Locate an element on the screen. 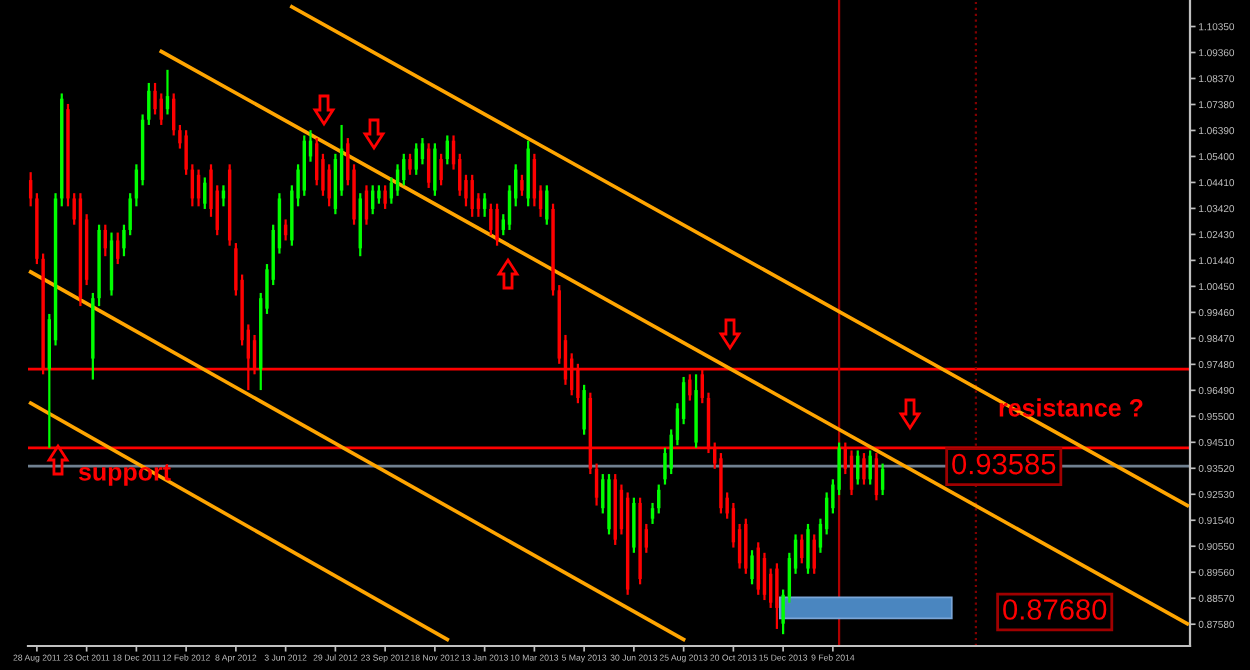 Image resolution: width=1250 pixels, height=670 pixels. annotation: 0.93585 is located at coordinates (1004, 464).